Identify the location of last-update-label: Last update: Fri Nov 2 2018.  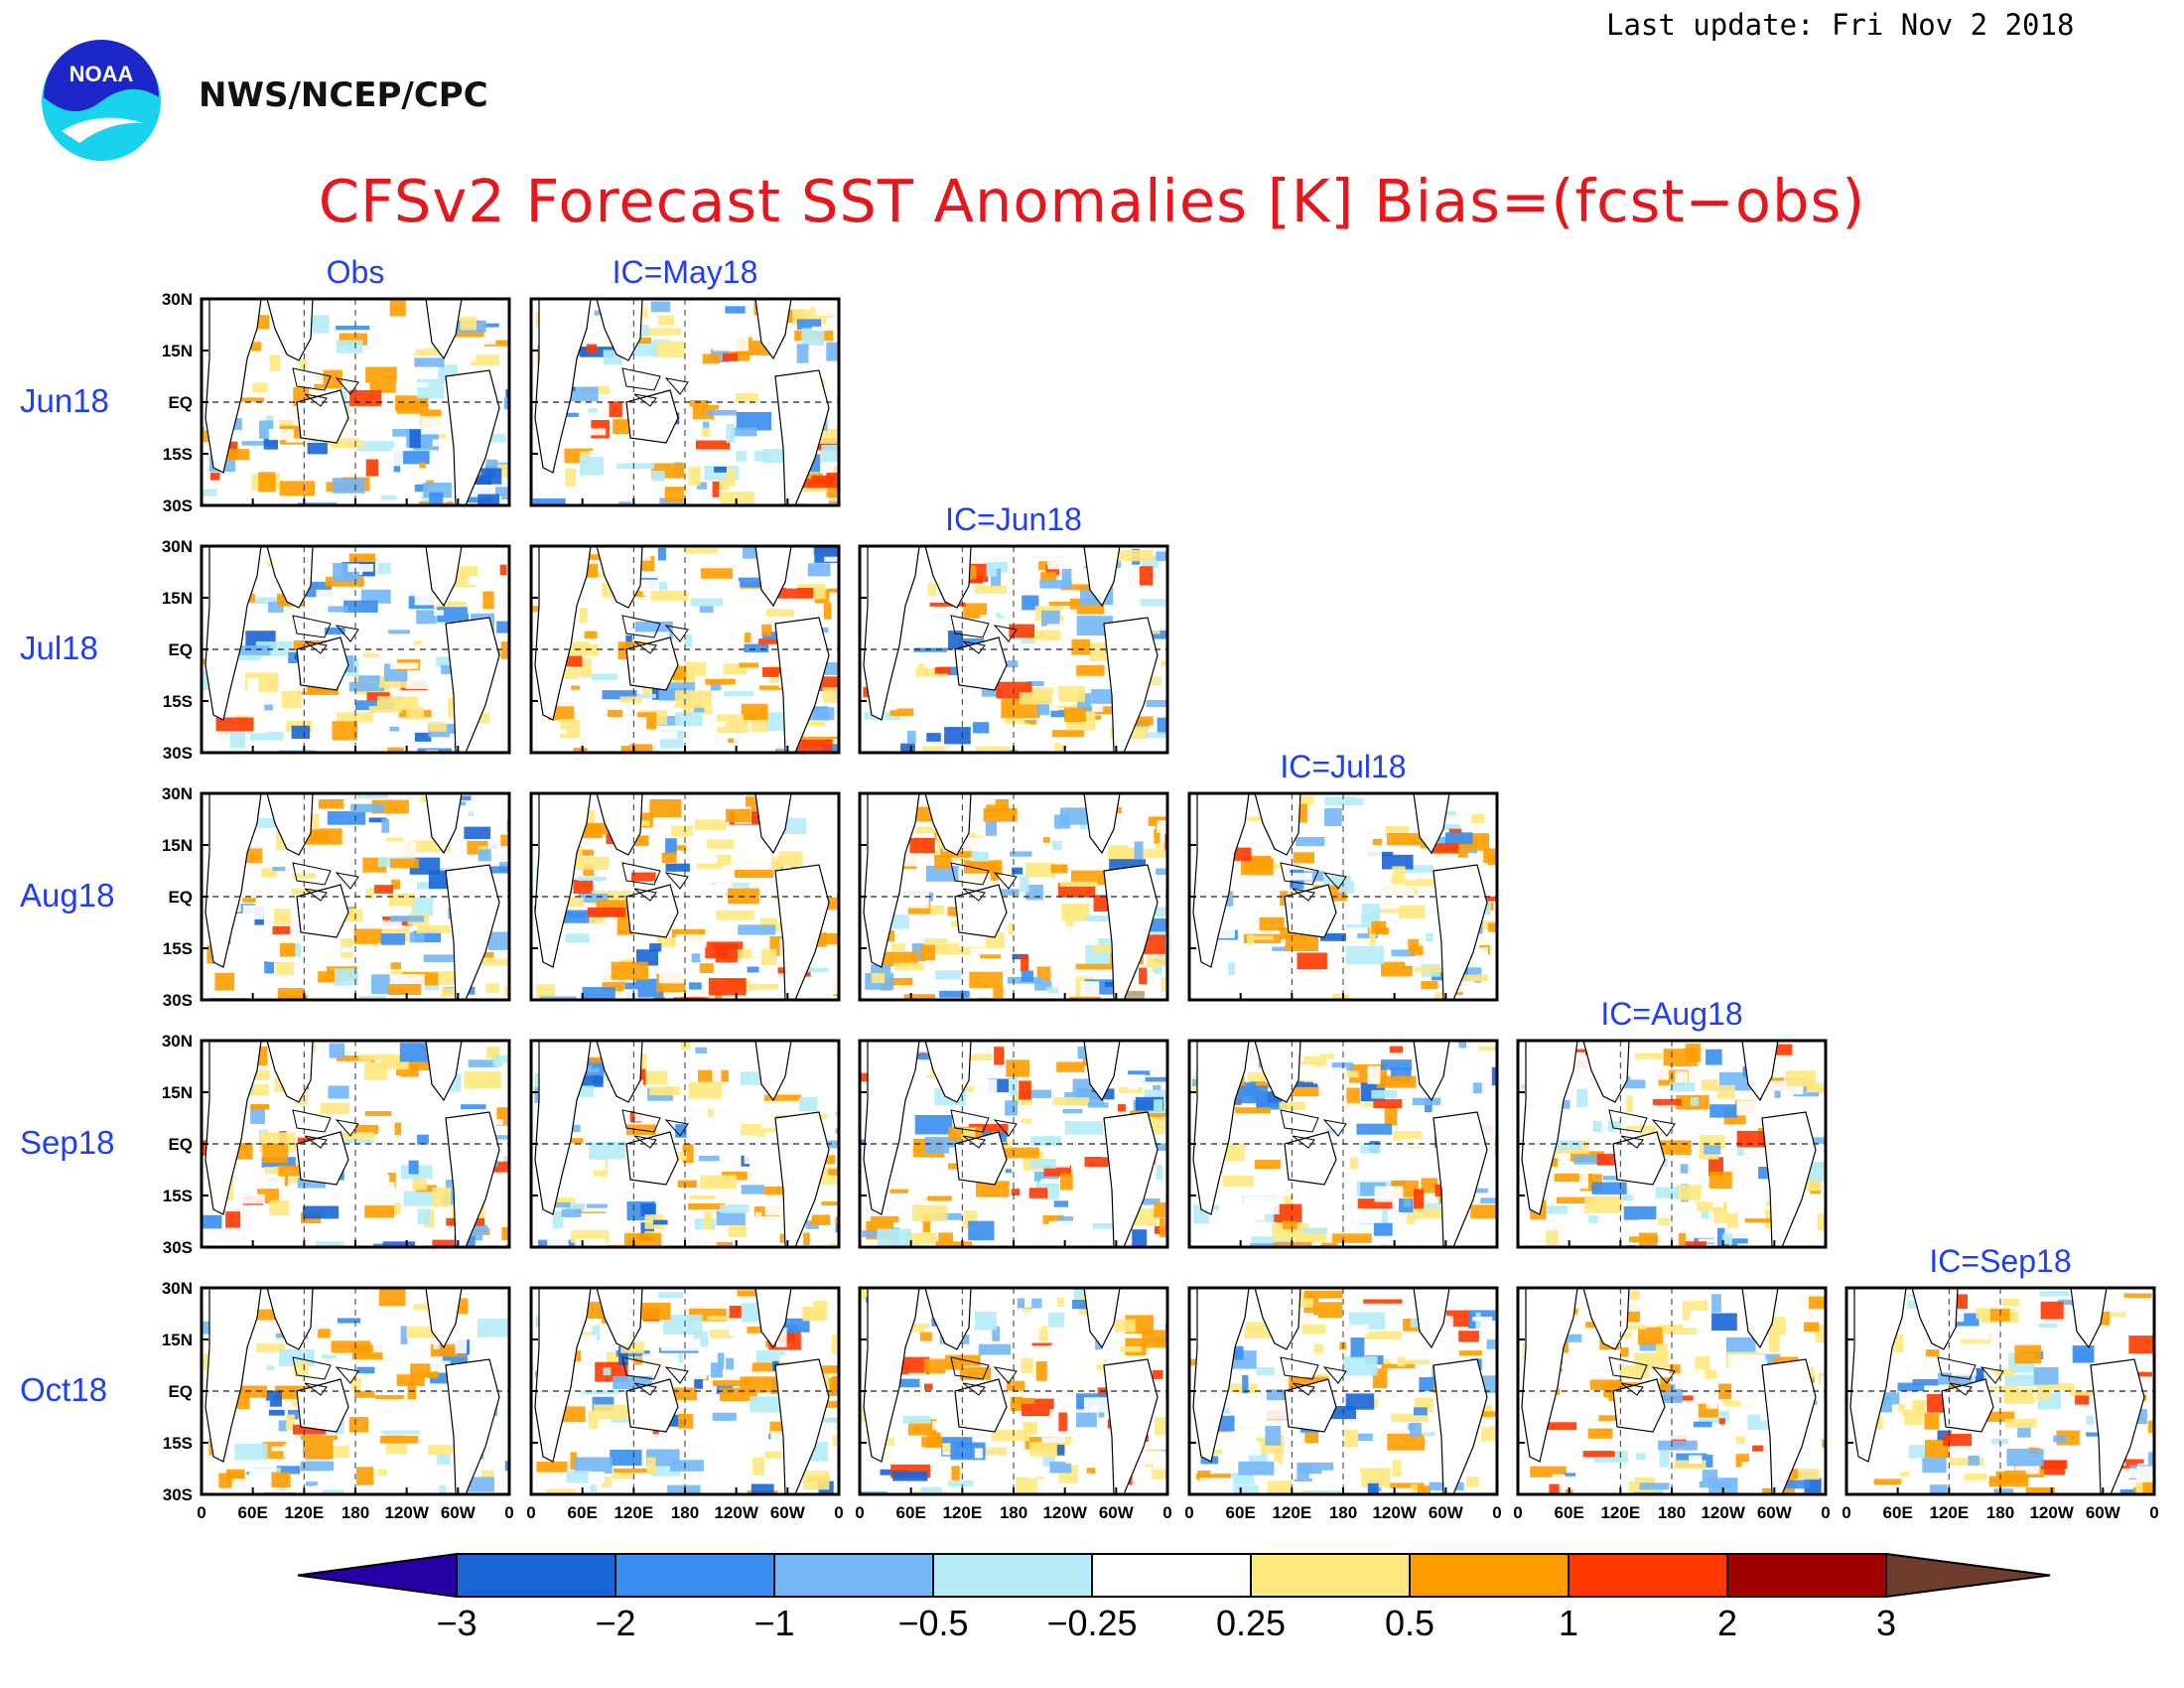
(1840, 25).